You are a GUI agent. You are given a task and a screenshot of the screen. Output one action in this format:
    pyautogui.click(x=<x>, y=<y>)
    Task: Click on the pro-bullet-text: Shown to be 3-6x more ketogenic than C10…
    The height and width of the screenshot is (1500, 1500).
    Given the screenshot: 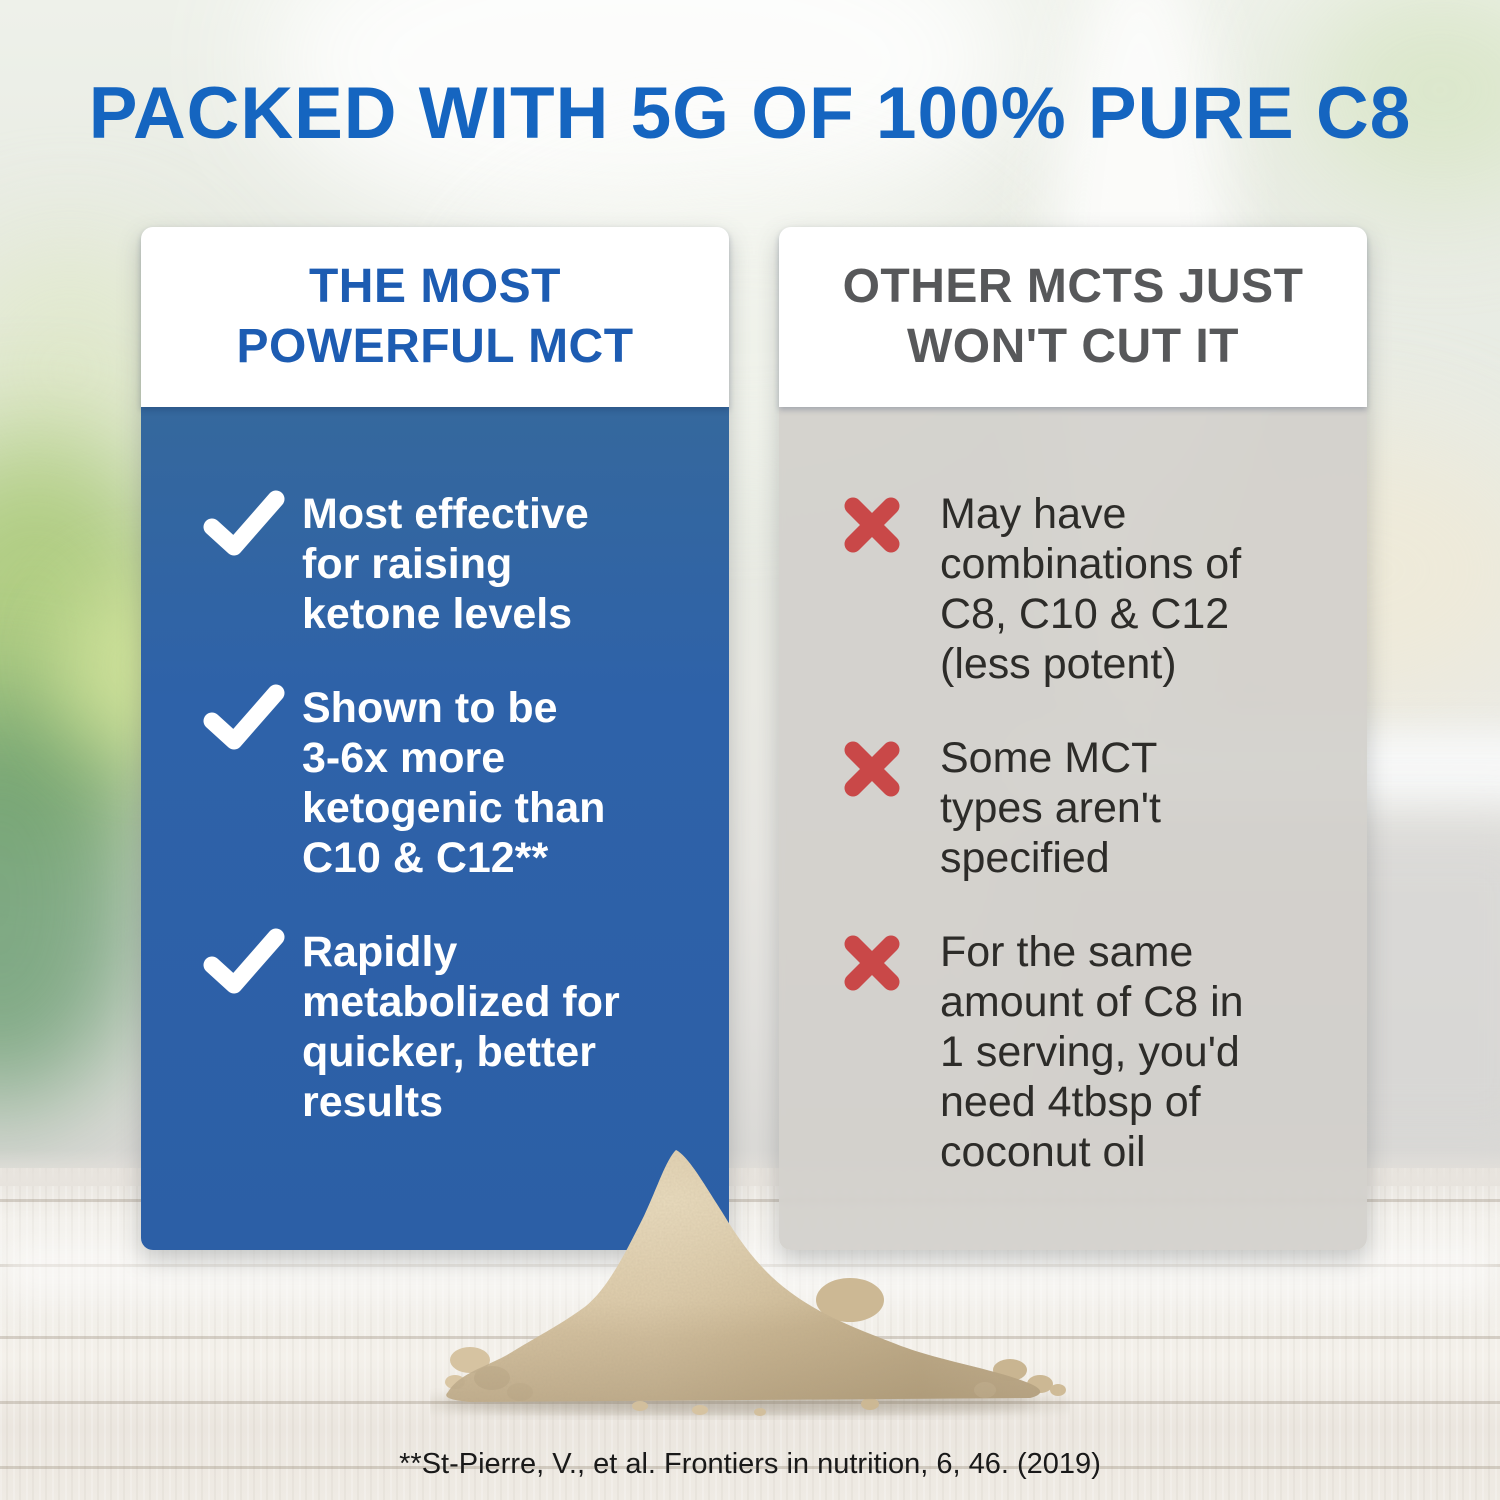 What is the action you would take?
    pyautogui.click(x=454, y=783)
    